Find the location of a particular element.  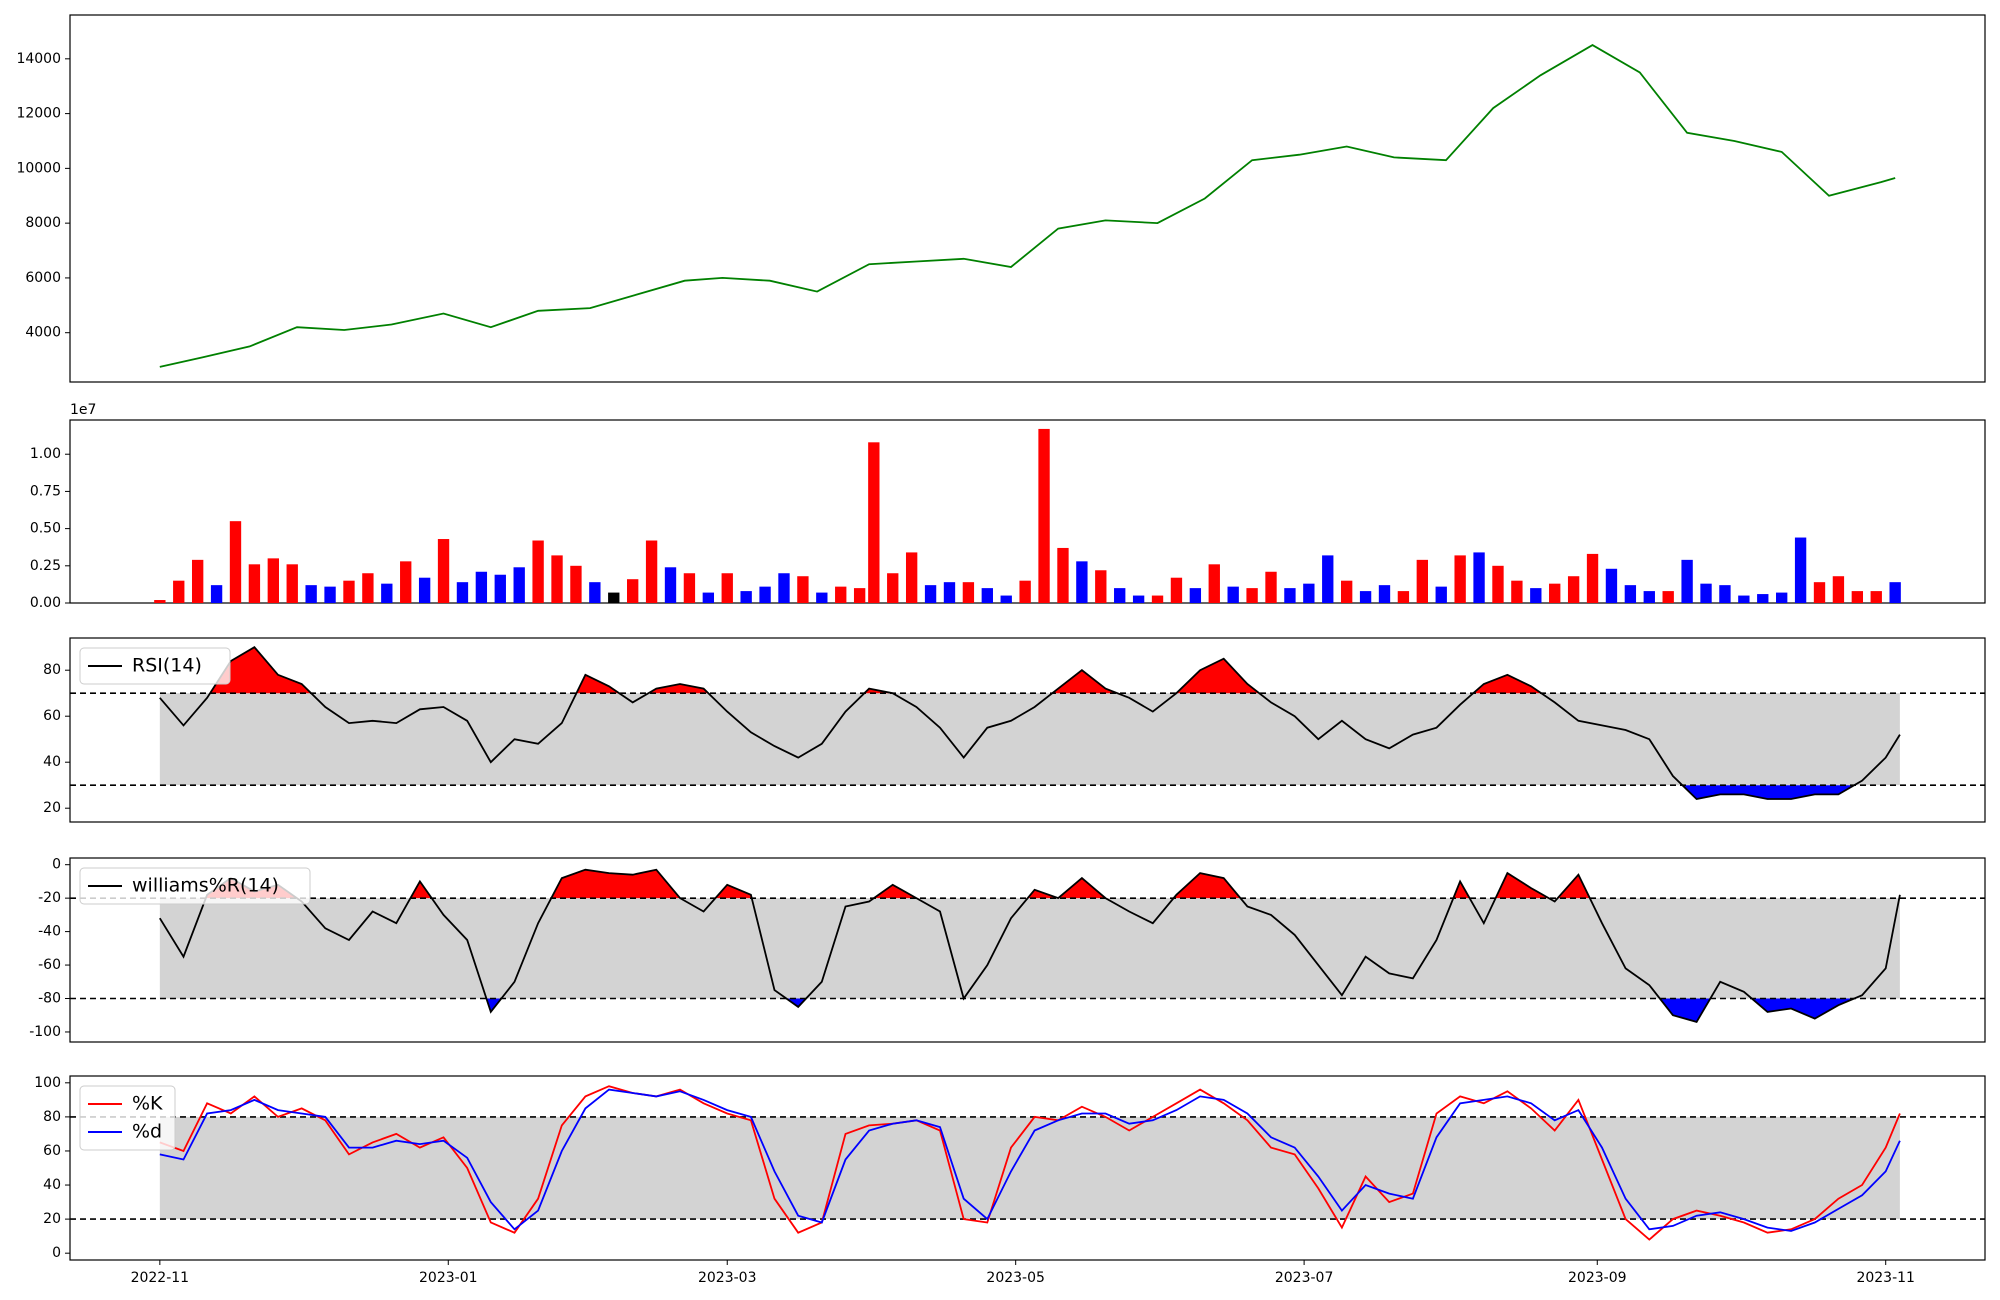

stochastic-line-k is located at coordinates (1030, 1163).